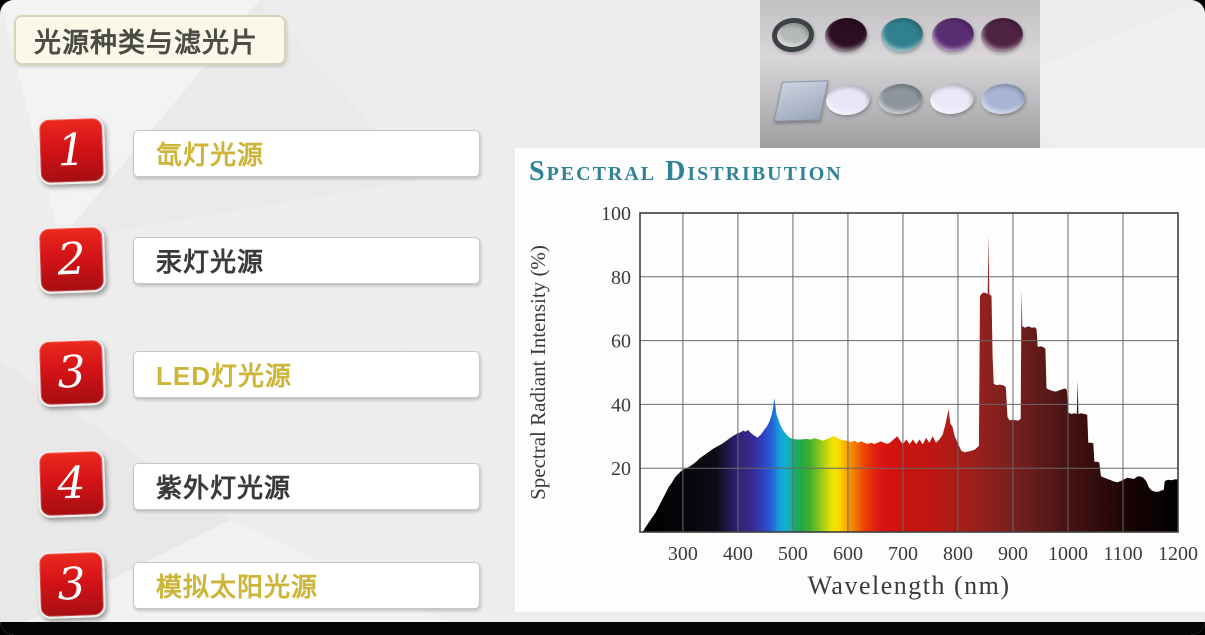 This screenshot has height=635, width=1205. Describe the element at coordinates (848, 554) in the screenshot. I see `x-tick-label: 600` at that location.